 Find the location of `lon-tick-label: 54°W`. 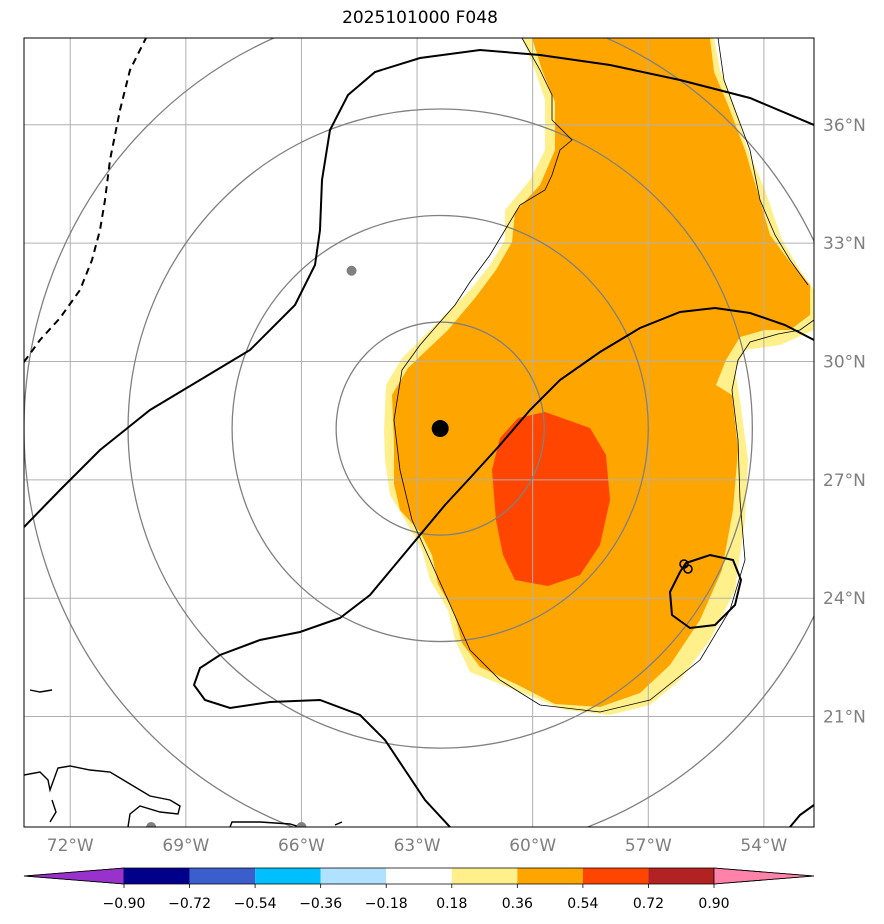

lon-tick-label: 54°W is located at coordinates (763, 846).